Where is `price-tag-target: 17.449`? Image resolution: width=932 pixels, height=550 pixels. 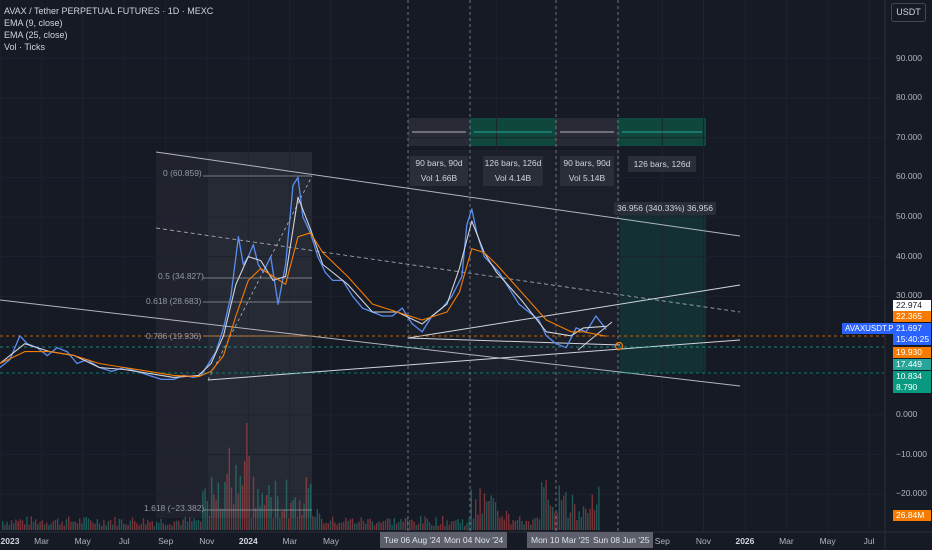
price-tag-target: 17.449 is located at coordinates (912, 364).